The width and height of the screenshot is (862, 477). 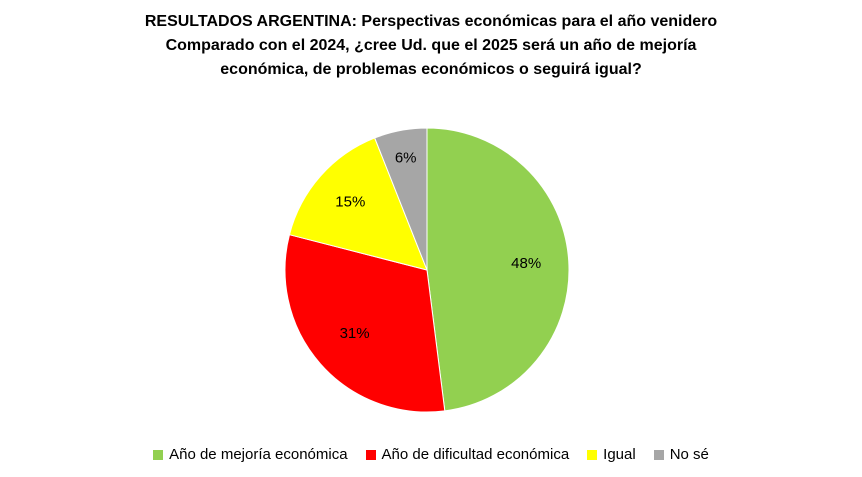 What do you see at coordinates (350, 201) in the screenshot?
I see `data-label-igual: 15%` at bounding box center [350, 201].